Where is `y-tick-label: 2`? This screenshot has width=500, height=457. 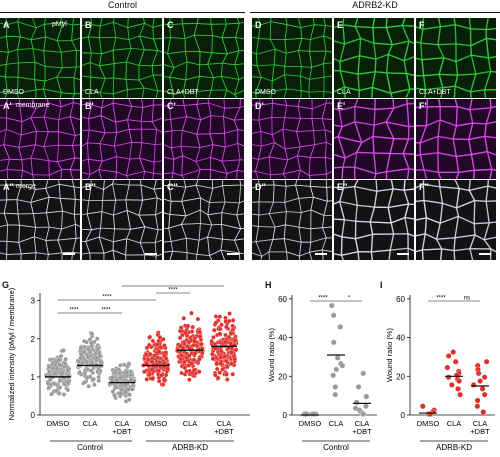
y-tick-label: 2 is located at coordinates (33, 339).